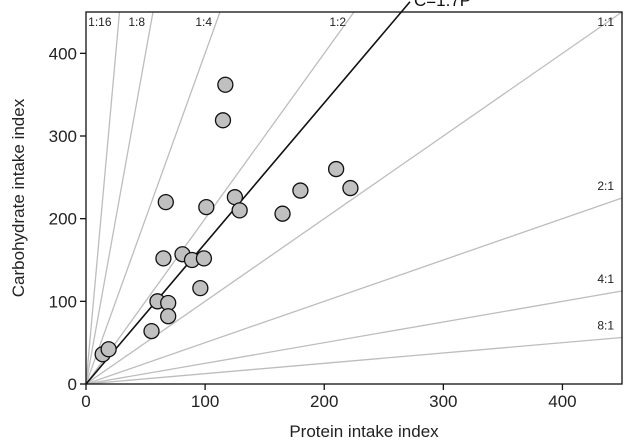 This screenshot has width=624, height=443. Describe the element at coordinates (203, 22) in the screenshot. I see `ratio-label-1-4: 1:4` at that location.